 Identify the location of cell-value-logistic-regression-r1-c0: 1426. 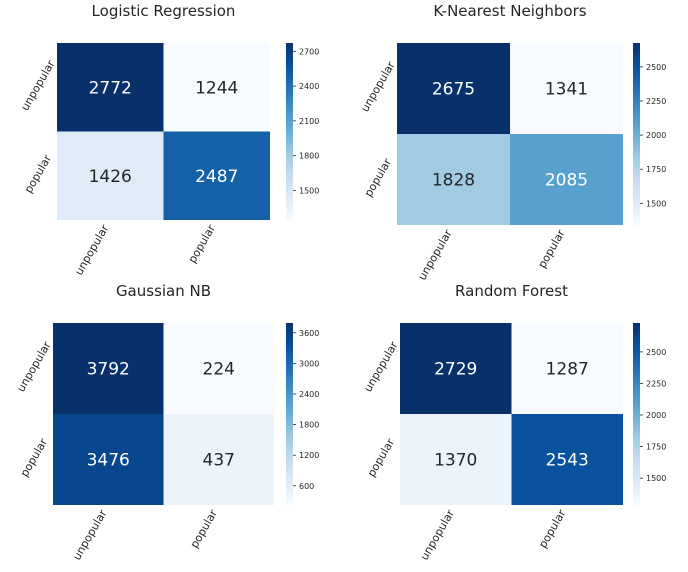
(110, 177).